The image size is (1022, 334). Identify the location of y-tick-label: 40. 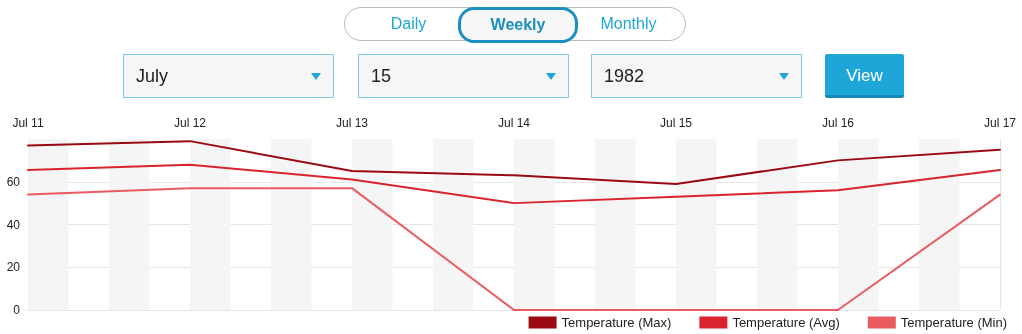
(13, 224).